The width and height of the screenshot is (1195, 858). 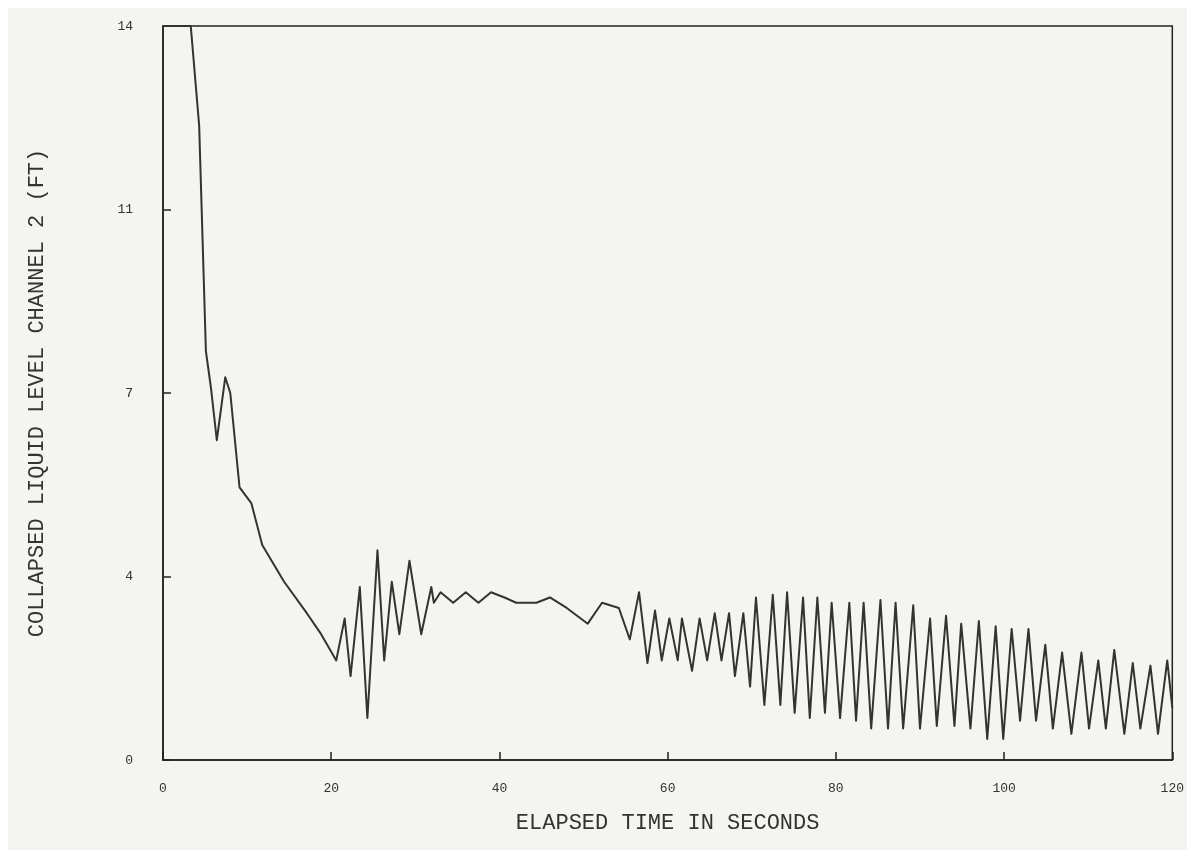 What do you see at coordinates (129, 393) in the screenshot?
I see `y-tick-label: 7` at bounding box center [129, 393].